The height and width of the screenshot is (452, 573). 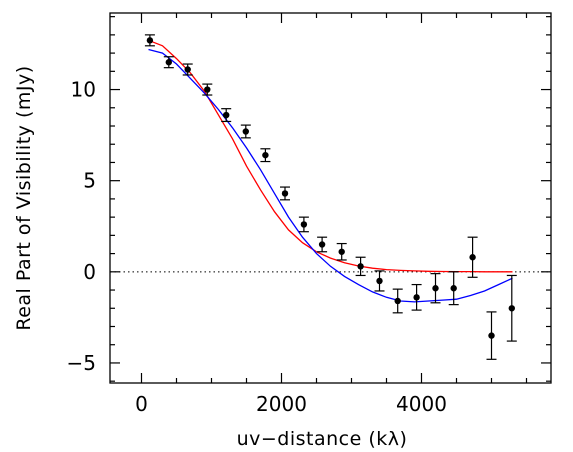 What do you see at coordinates (421, 404) in the screenshot?
I see `x-tick-label: 4000` at bounding box center [421, 404].